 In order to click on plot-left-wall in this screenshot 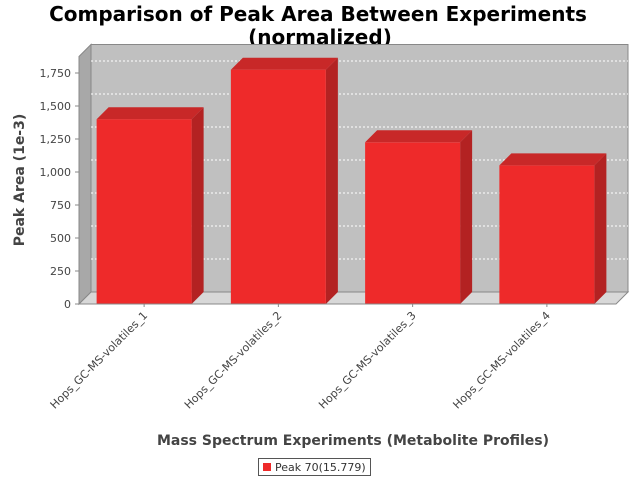, I will do `click(85, 174)`.